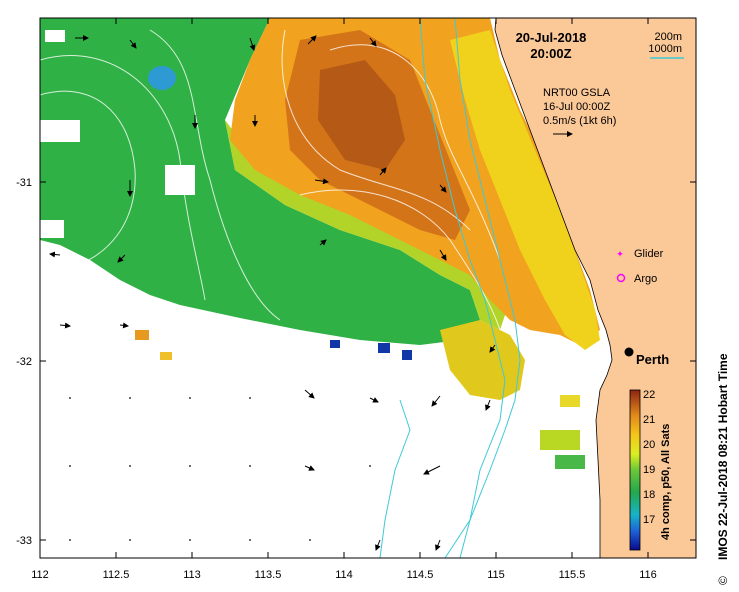 The image size is (739, 592). What do you see at coordinates (577, 107) in the screenshot?
I see `gsla-date: 16-Jul 00:00Z` at bounding box center [577, 107].